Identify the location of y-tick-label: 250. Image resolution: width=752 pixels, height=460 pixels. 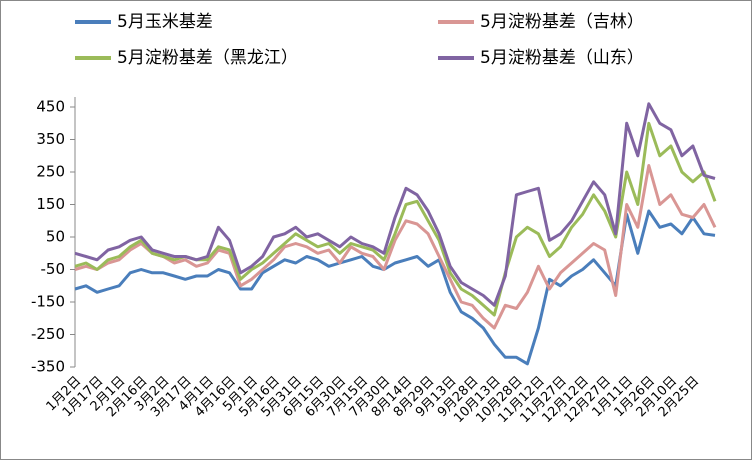
(50, 172).